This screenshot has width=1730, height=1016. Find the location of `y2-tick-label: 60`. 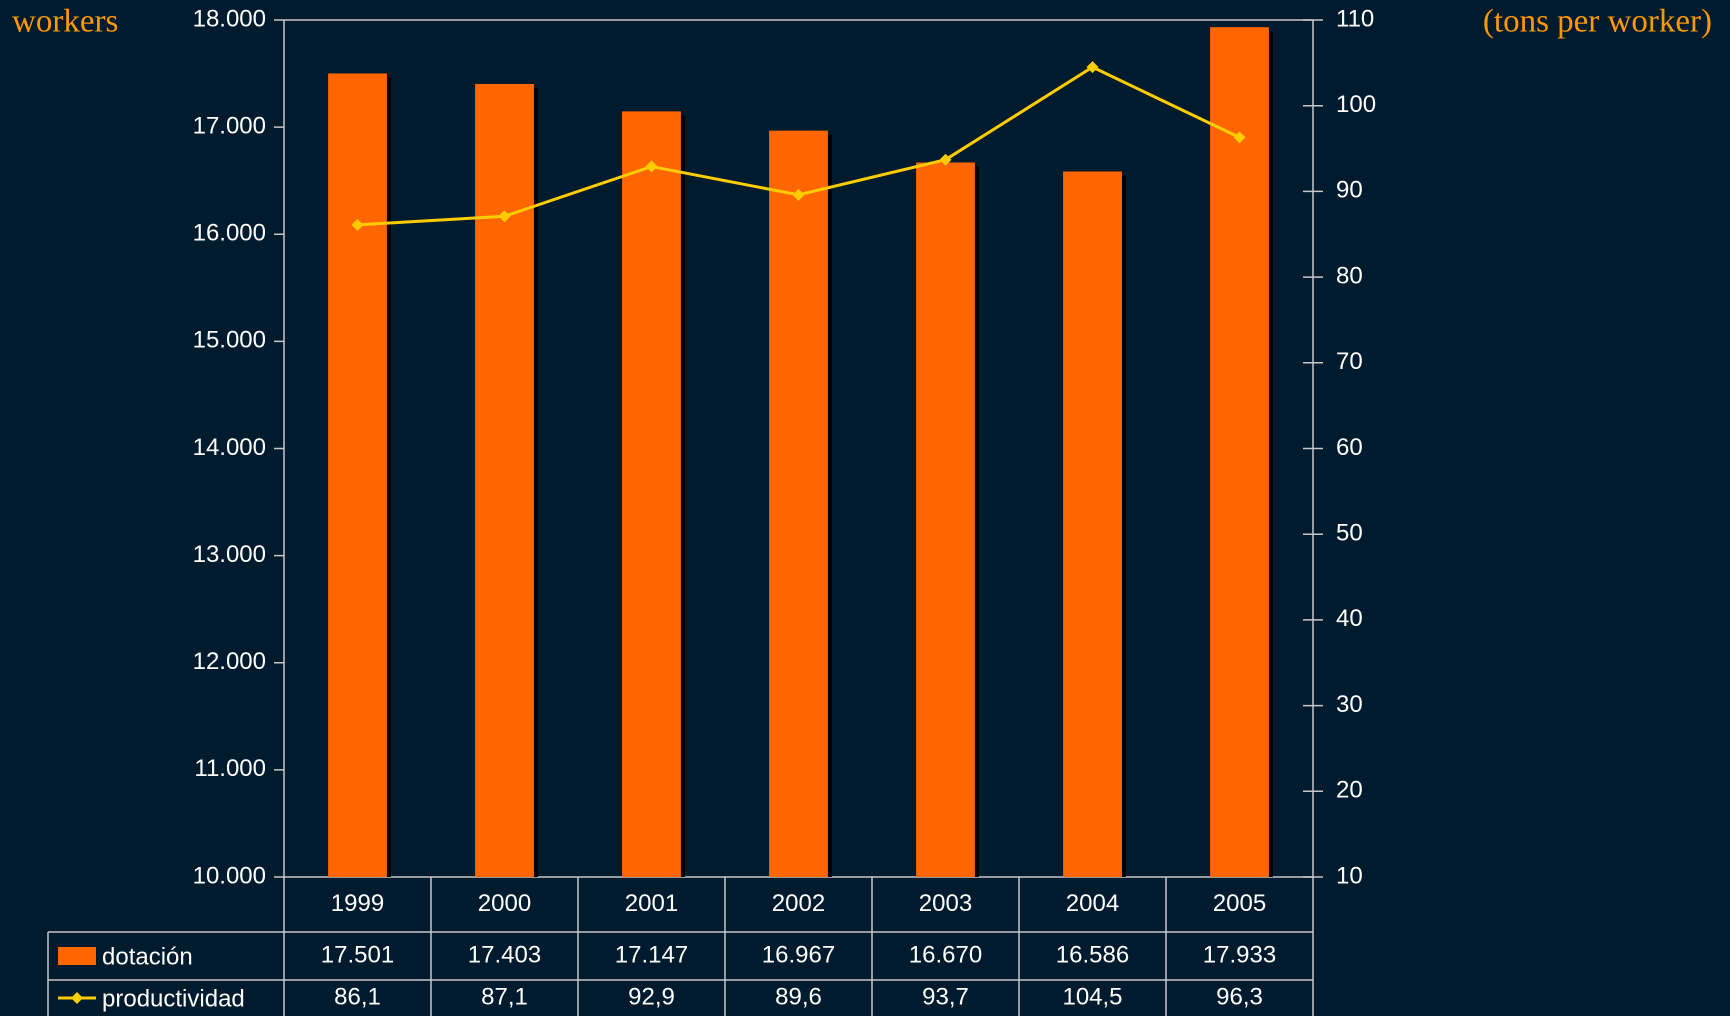

y2-tick-label: 60 is located at coordinates (1349, 447).